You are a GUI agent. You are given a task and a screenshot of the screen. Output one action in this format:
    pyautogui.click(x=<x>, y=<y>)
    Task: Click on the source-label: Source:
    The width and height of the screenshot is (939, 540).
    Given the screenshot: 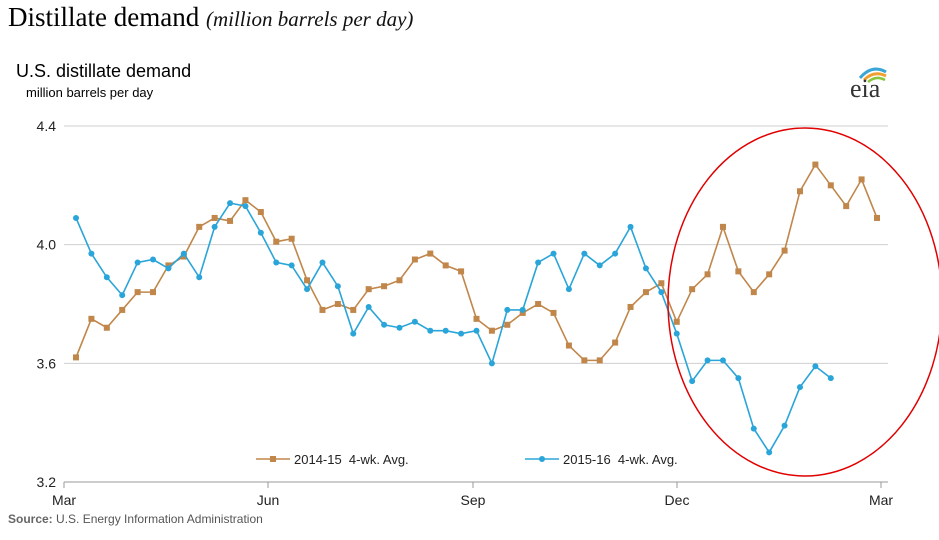 What is the action you would take?
    pyautogui.click(x=30, y=519)
    